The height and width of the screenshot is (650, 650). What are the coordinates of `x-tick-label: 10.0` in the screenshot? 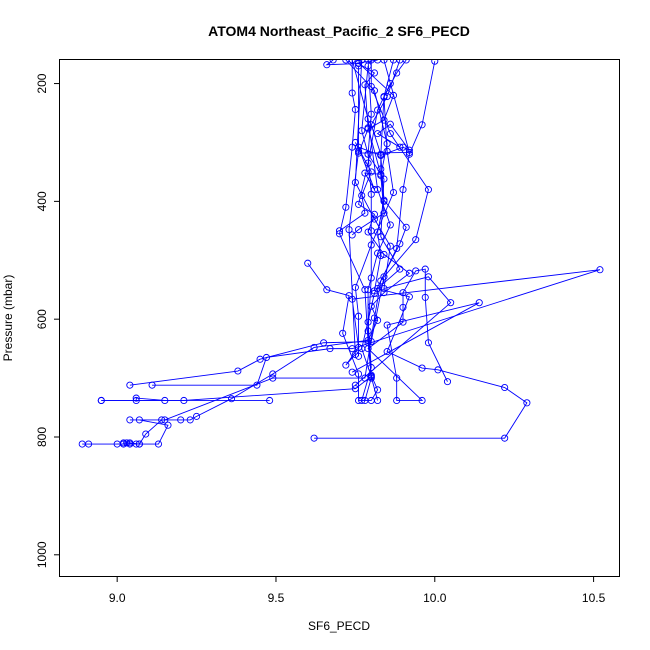 It's located at (435, 598).